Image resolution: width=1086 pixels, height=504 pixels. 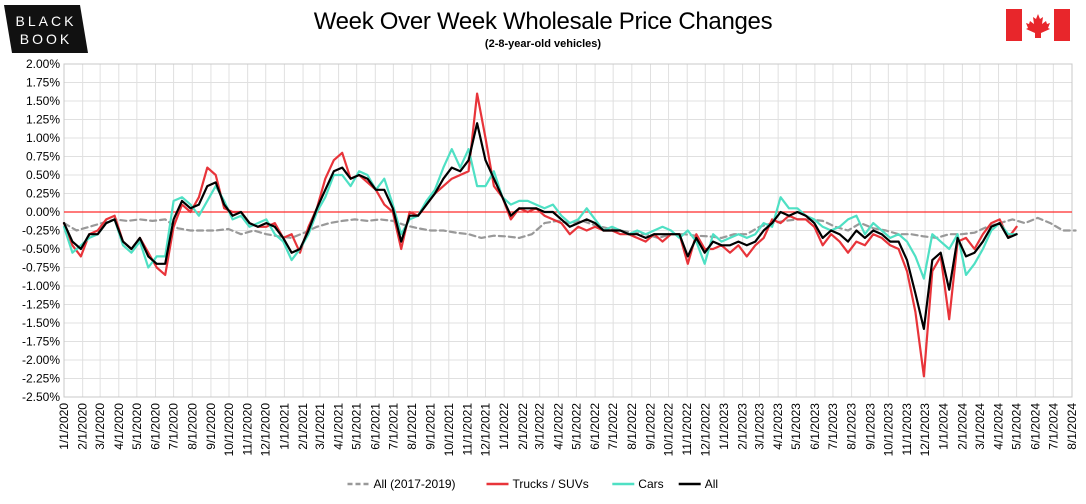 I want to click on y-tick-label: -2.00%, so click(x=41, y=360).